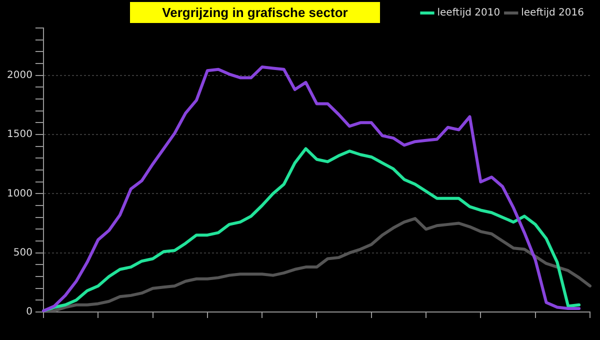 The width and height of the screenshot is (600, 340). What do you see at coordinates (29, 312) in the screenshot?
I see `y-tick-label: 0` at bounding box center [29, 312].